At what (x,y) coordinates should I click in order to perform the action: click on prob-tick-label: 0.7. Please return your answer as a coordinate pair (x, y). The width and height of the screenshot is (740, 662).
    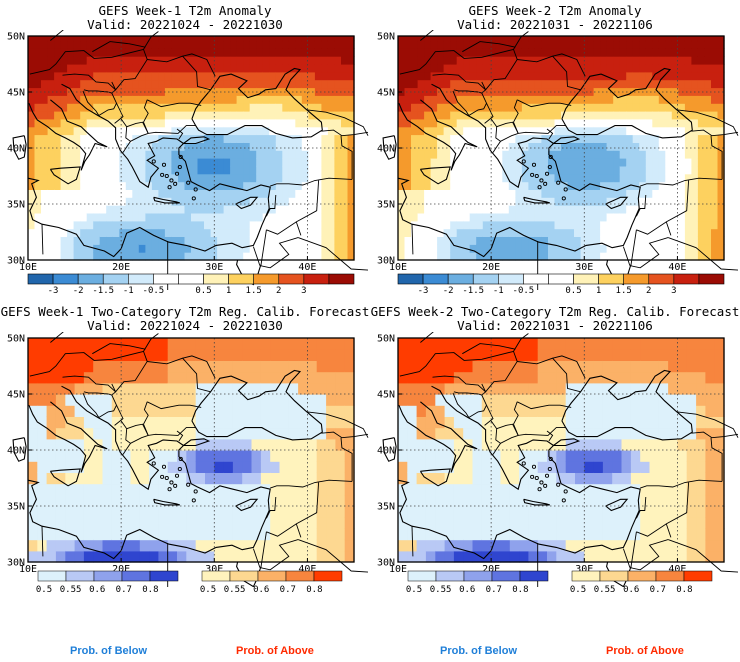
    Looking at the image, I should click on (658, 590).